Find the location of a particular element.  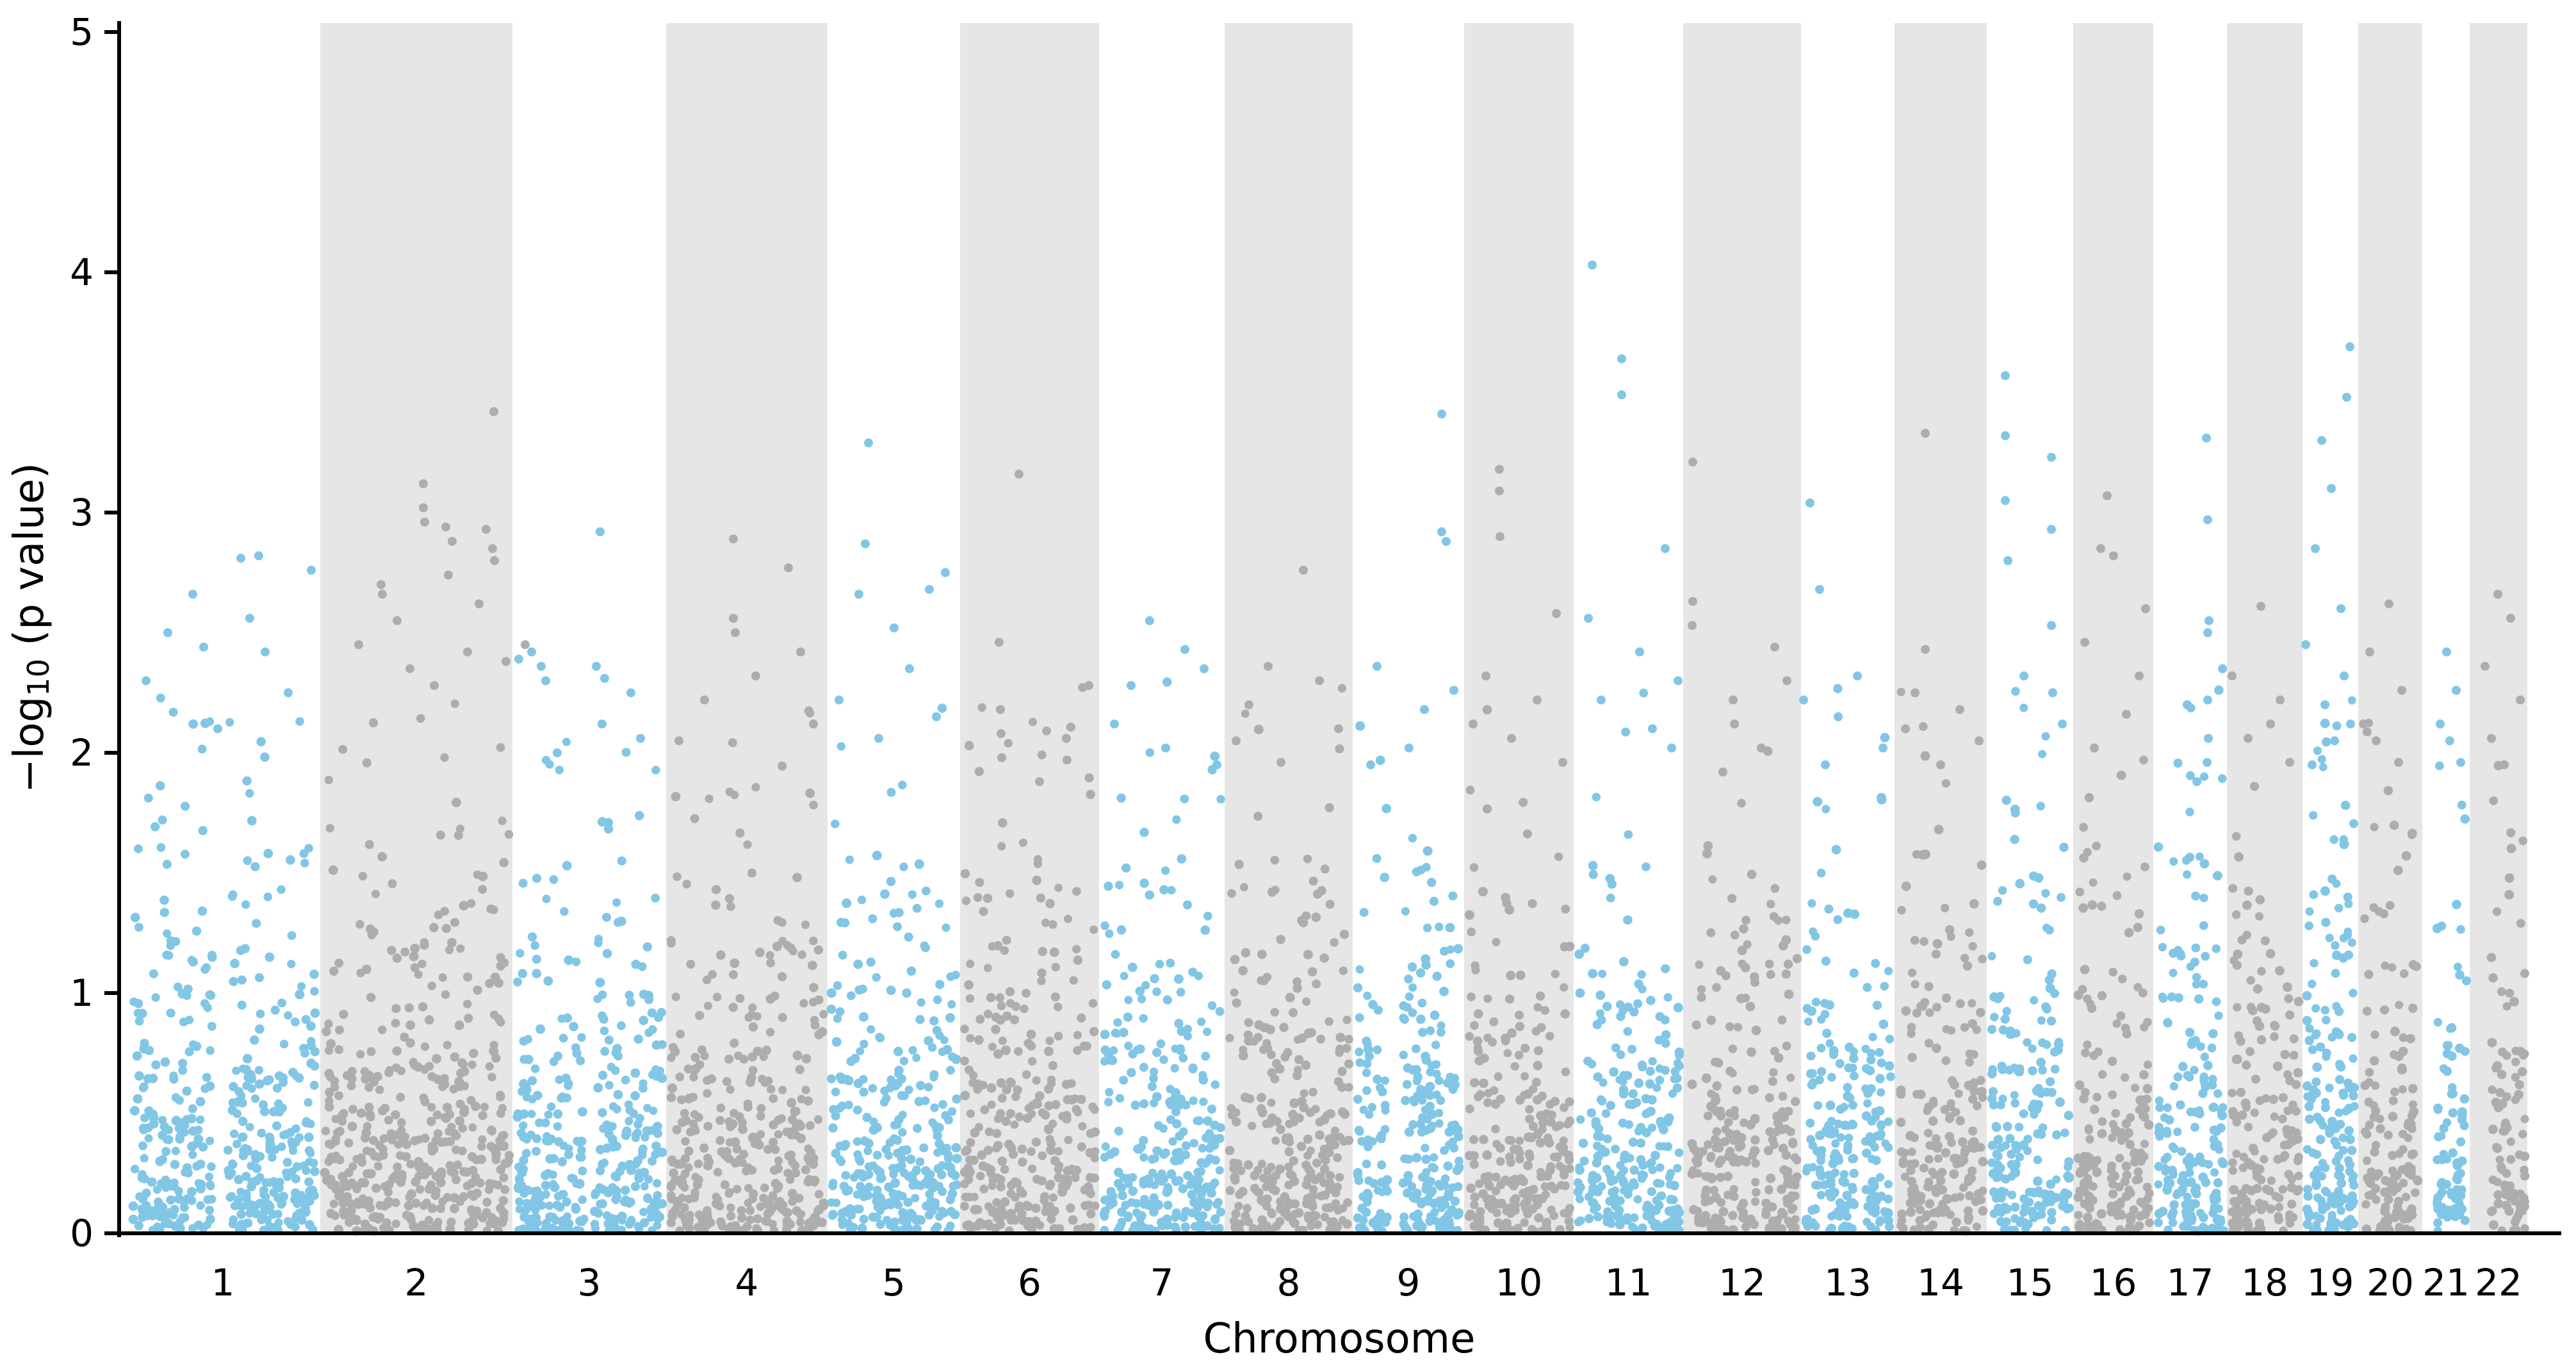

y-tick-label-2: 2 is located at coordinates (82, 753).